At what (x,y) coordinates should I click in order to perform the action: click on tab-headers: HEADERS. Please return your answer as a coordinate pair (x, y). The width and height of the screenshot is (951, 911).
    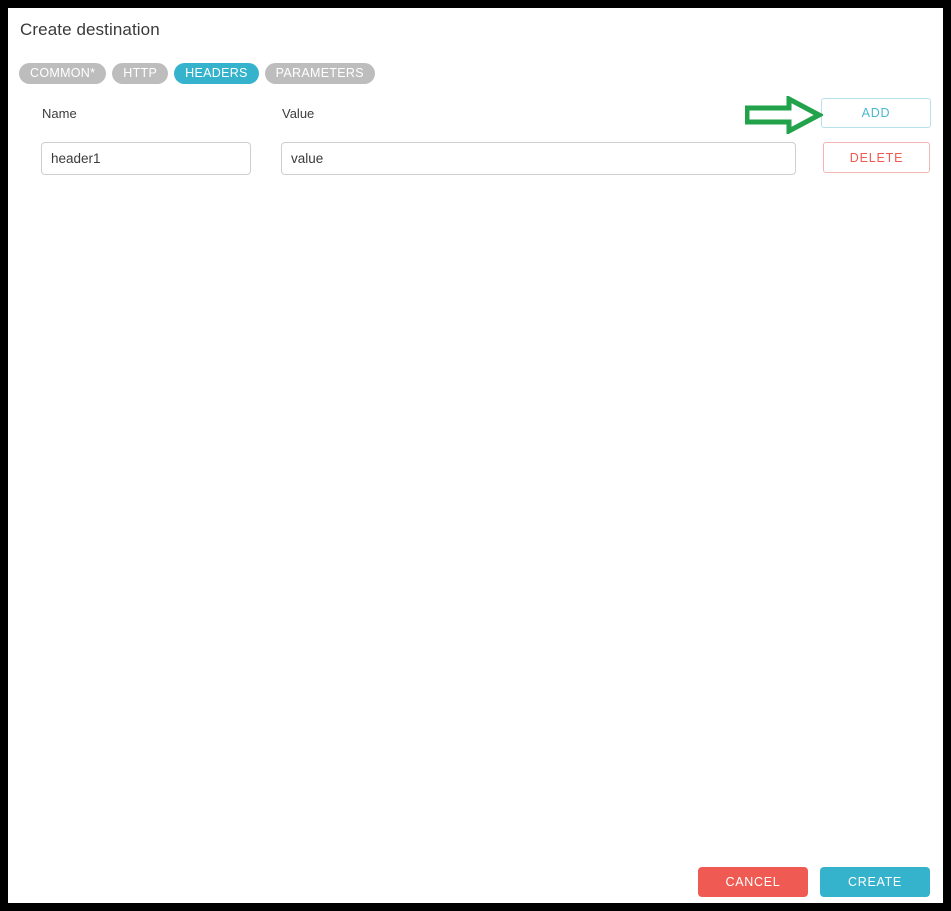
    Looking at the image, I should click on (216, 73).